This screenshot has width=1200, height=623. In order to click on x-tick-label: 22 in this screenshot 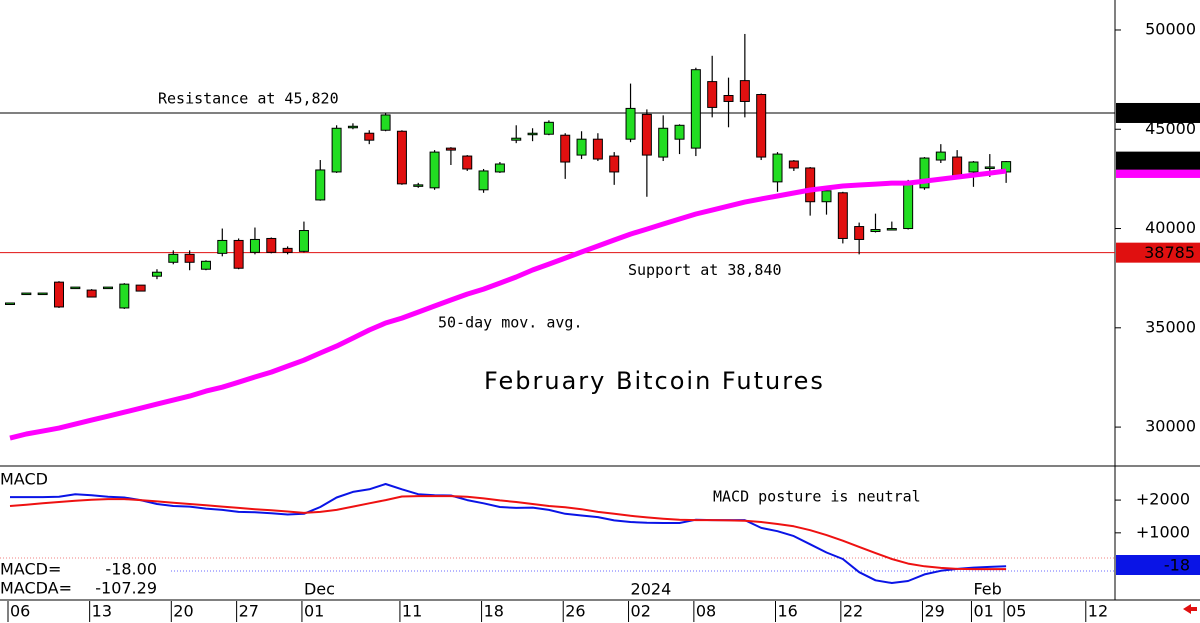, I will do `click(853, 611)`.